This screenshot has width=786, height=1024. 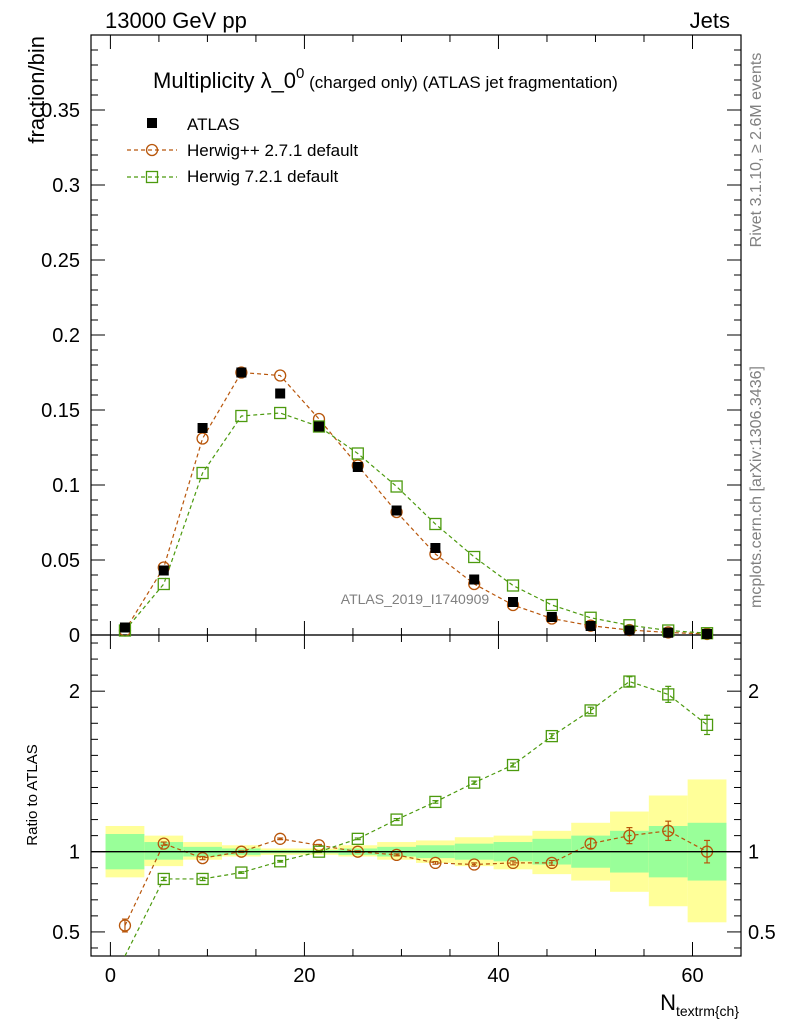 I want to click on ratio-tick-label-left: 2, so click(x=74, y=692).